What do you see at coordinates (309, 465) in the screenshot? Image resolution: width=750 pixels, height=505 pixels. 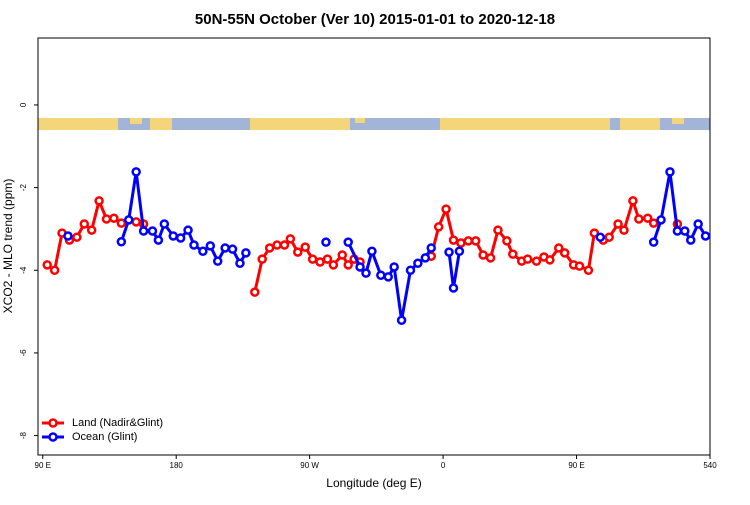 I see `x-tick-label: 90 W` at bounding box center [309, 465].